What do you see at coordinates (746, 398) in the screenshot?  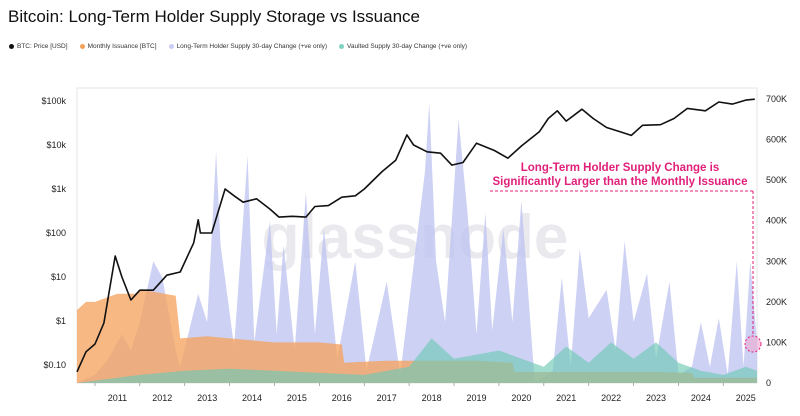 I see `x-tick-label: 2025` at bounding box center [746, 398].